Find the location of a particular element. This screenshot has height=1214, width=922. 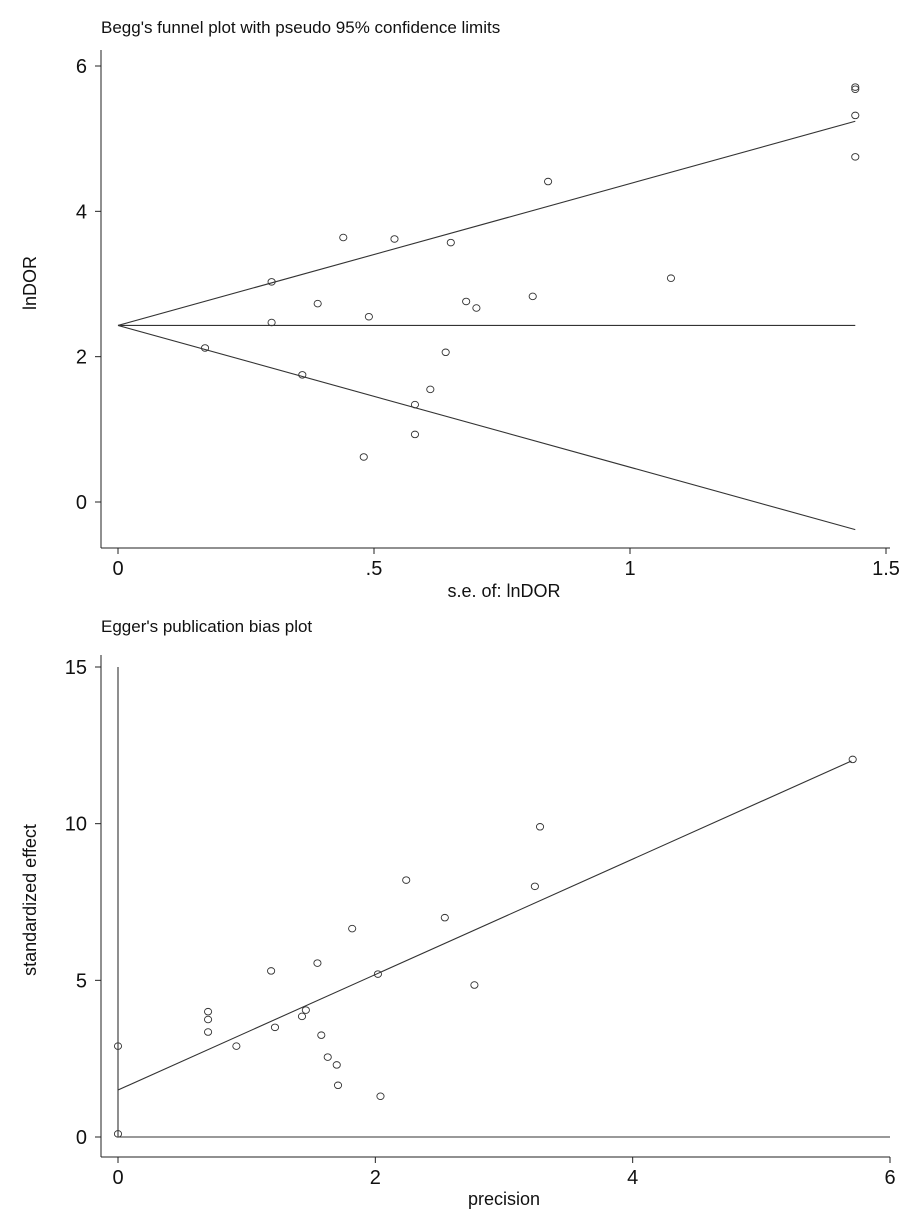

egger-x-tick-label-0: 0 is located at coordinates (117, 1178).